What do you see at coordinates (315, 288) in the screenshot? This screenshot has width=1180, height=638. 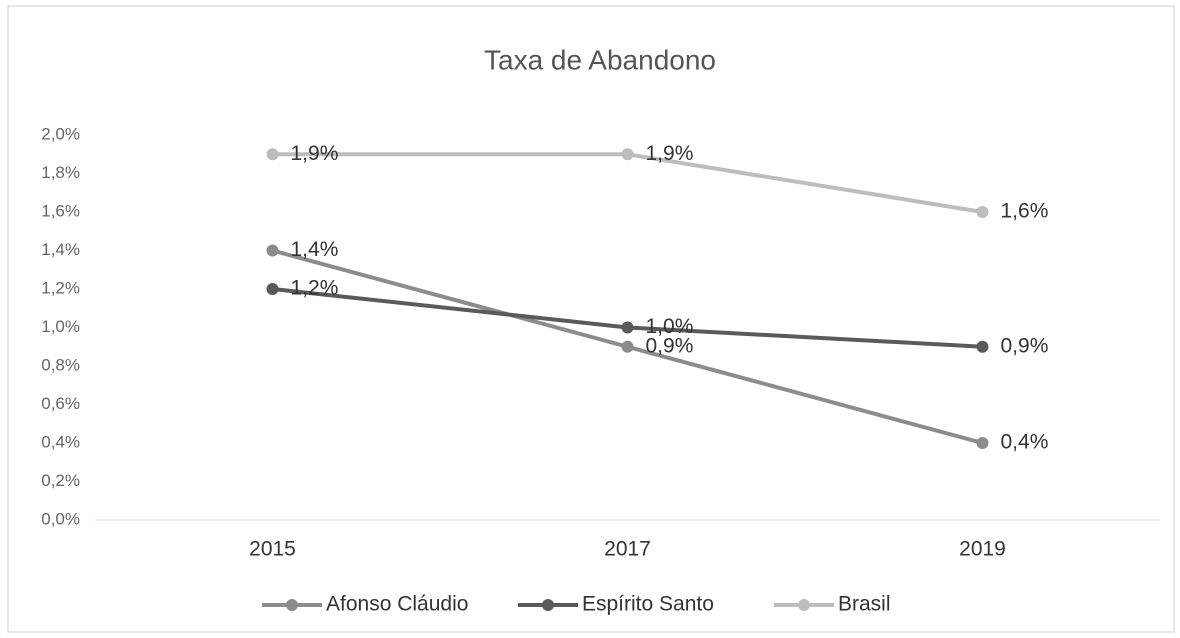 I see `data-label: 1,2%` at bounding box center [315, 288].